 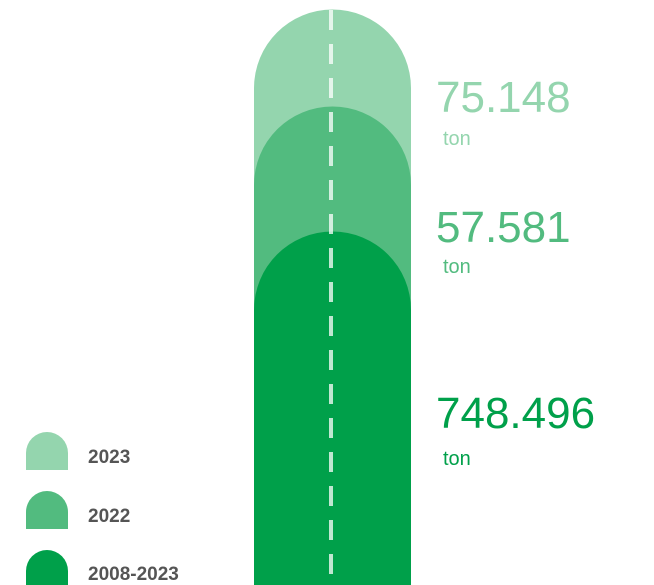 I want to click on unit-total: ton, so click(x=457, y=459).